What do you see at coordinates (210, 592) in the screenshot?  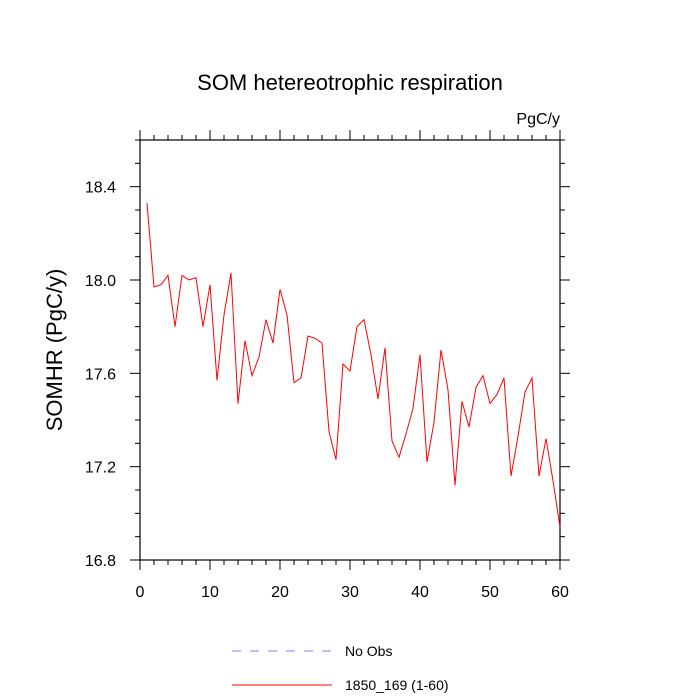 I see `x-tick-label: 10` at bounding box center [210, 592].